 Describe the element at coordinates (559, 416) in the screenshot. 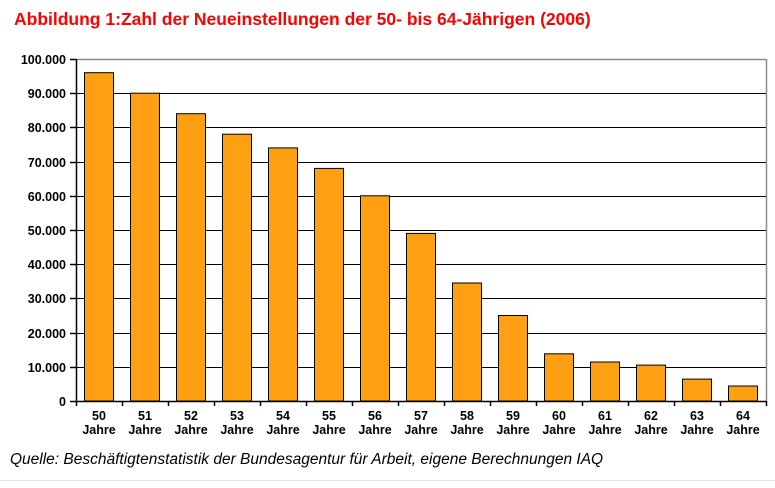

I see `x-tick-label: 60` at that location.